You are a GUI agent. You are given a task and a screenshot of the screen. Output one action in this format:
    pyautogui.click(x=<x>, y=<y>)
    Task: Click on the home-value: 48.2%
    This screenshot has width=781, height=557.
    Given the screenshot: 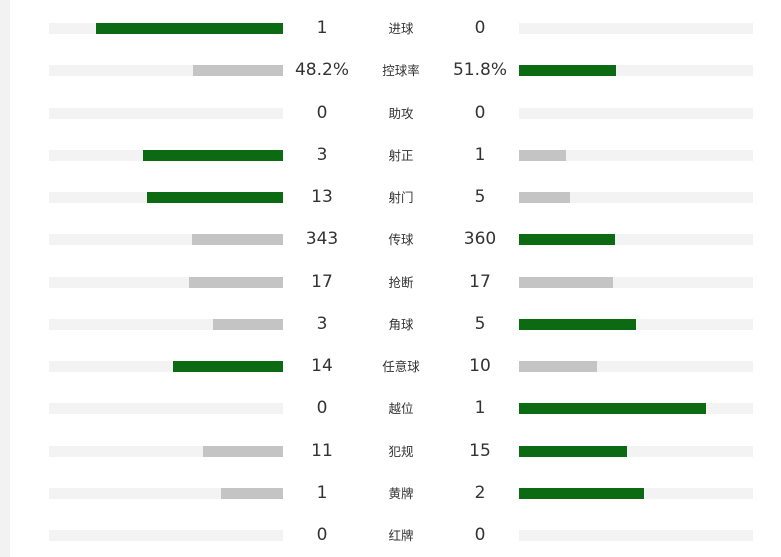 What is the action you would take?
    pyautogui.click(x=321, y=70)
    